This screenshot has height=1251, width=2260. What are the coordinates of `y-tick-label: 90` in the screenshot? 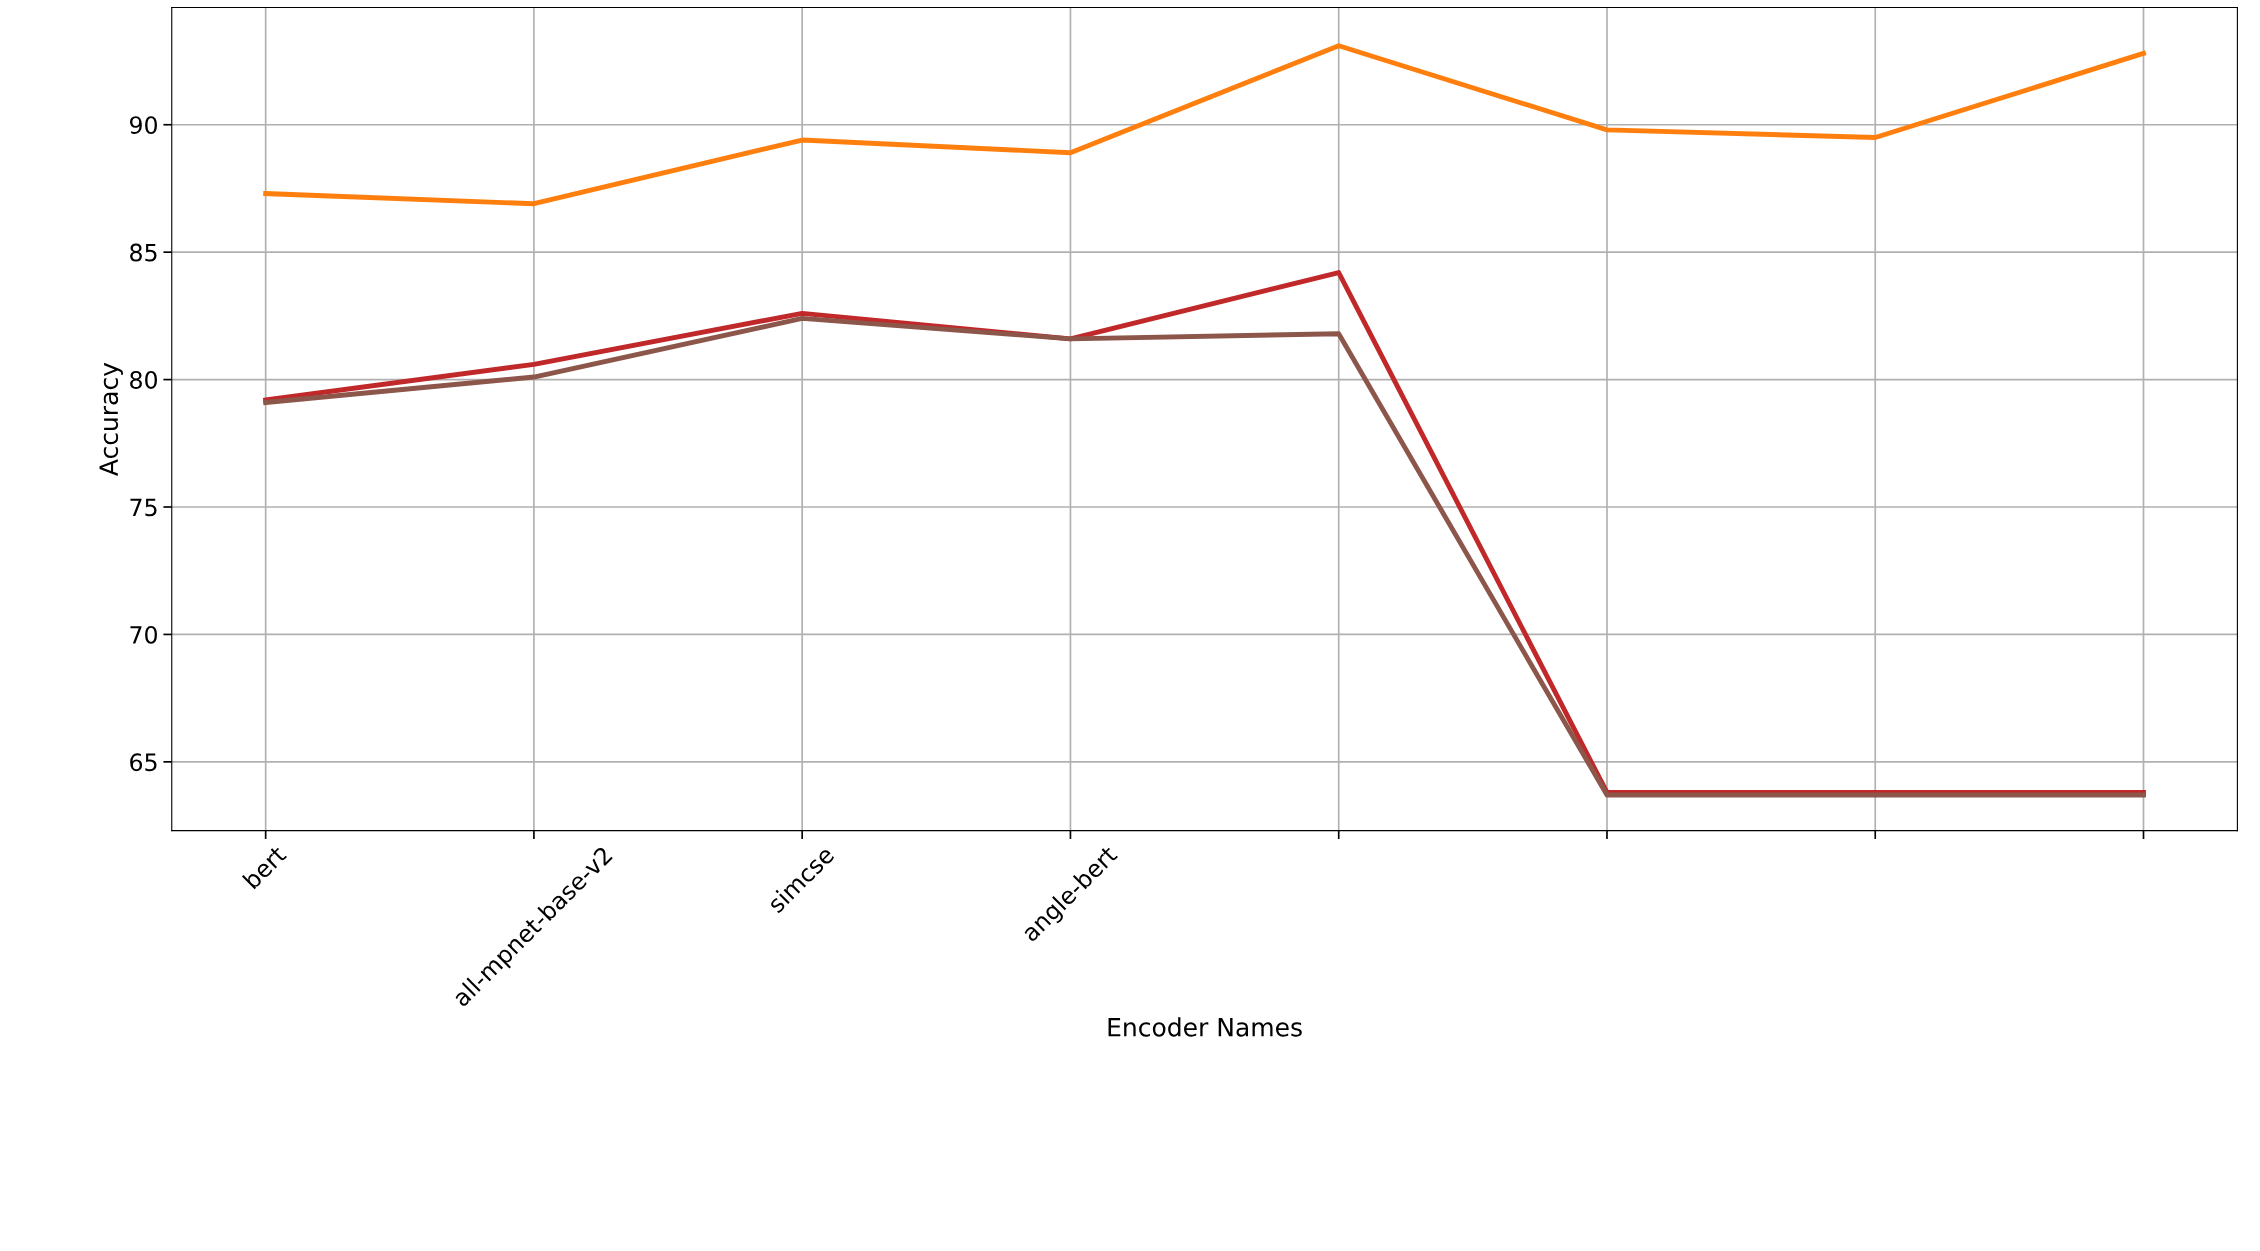 It's located at (143, 125).